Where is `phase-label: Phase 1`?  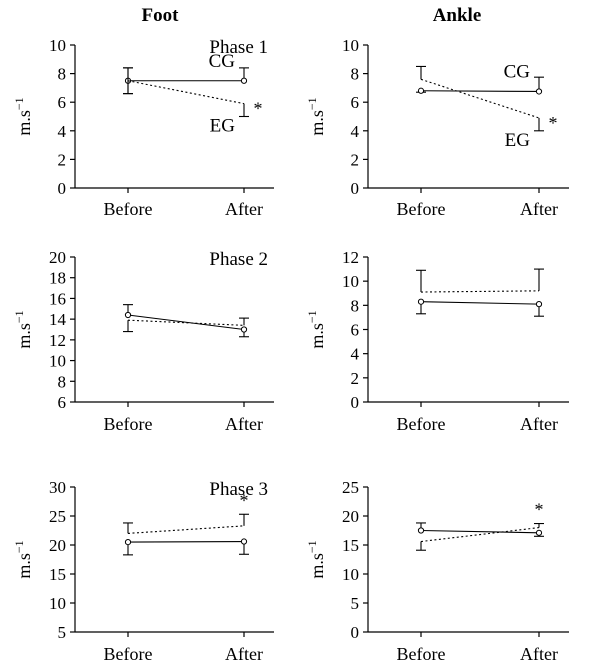 phase-label: Phase 1 is located at coordinates (238, 47).